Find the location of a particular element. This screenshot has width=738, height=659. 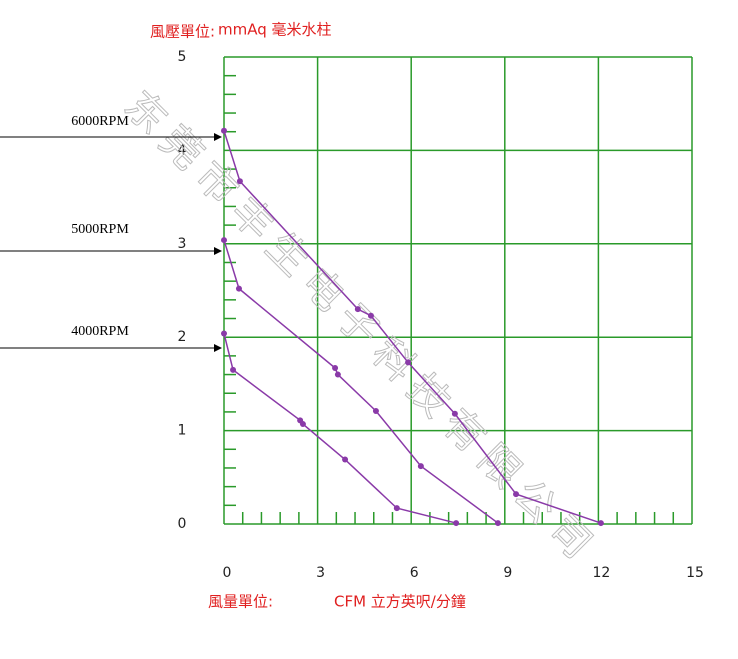

x-tick-label: 6 is located at coordinates (414, 573).